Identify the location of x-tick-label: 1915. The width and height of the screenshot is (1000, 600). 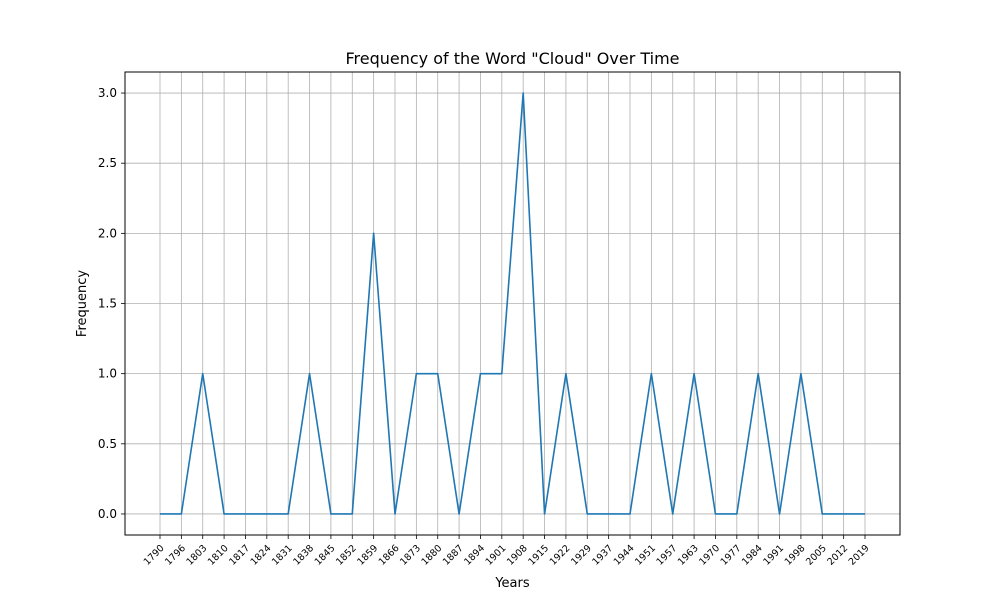
(538, 555).